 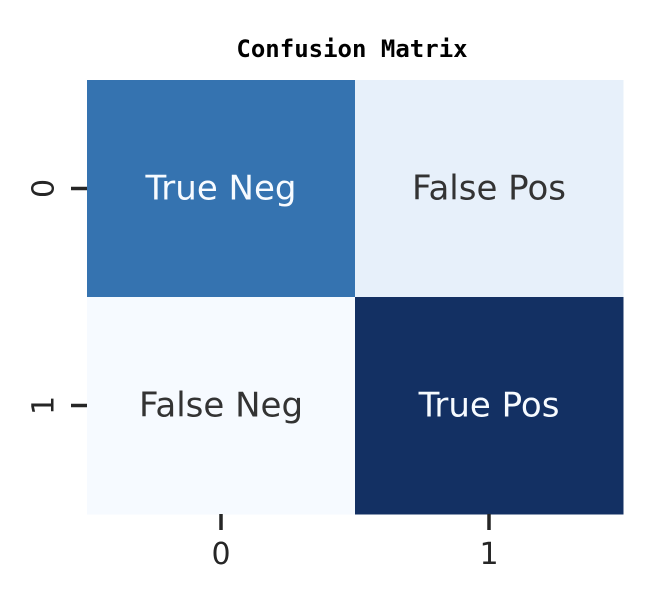 I want to click on chart-title: Confusion Matrix, so click(x=351, y=49).